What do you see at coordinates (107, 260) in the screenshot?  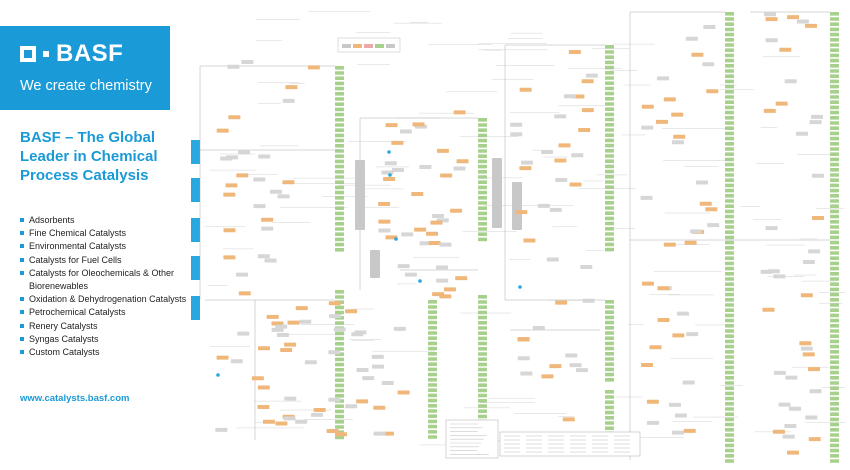 I see `category-item: Catalysts for Fuel Cells` at bounding box center [107, 260].